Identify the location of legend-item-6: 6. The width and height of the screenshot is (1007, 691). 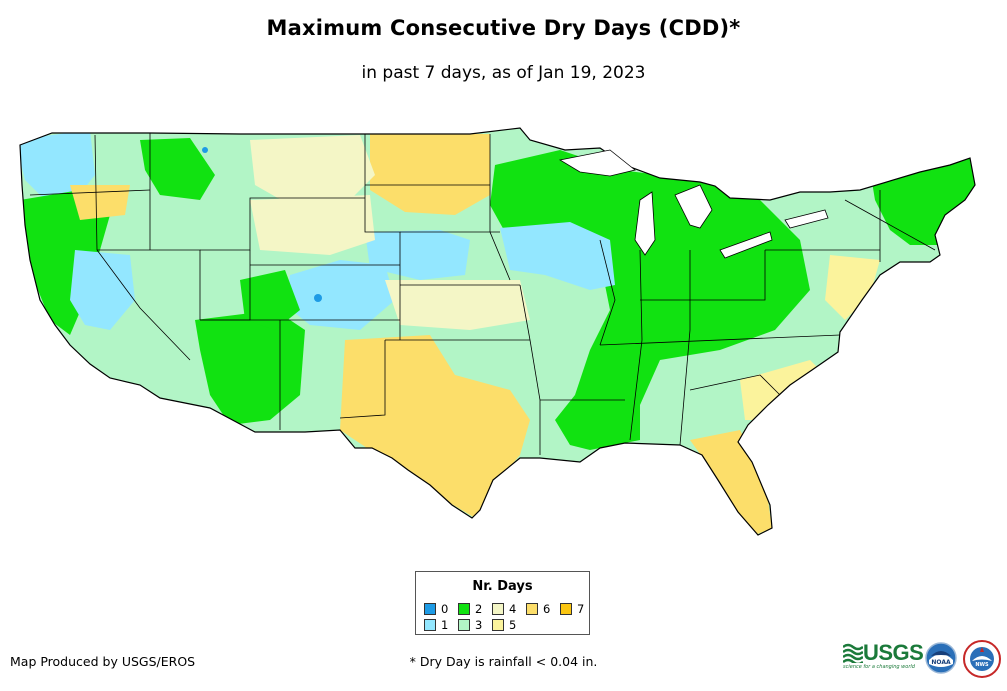
(538, 609).